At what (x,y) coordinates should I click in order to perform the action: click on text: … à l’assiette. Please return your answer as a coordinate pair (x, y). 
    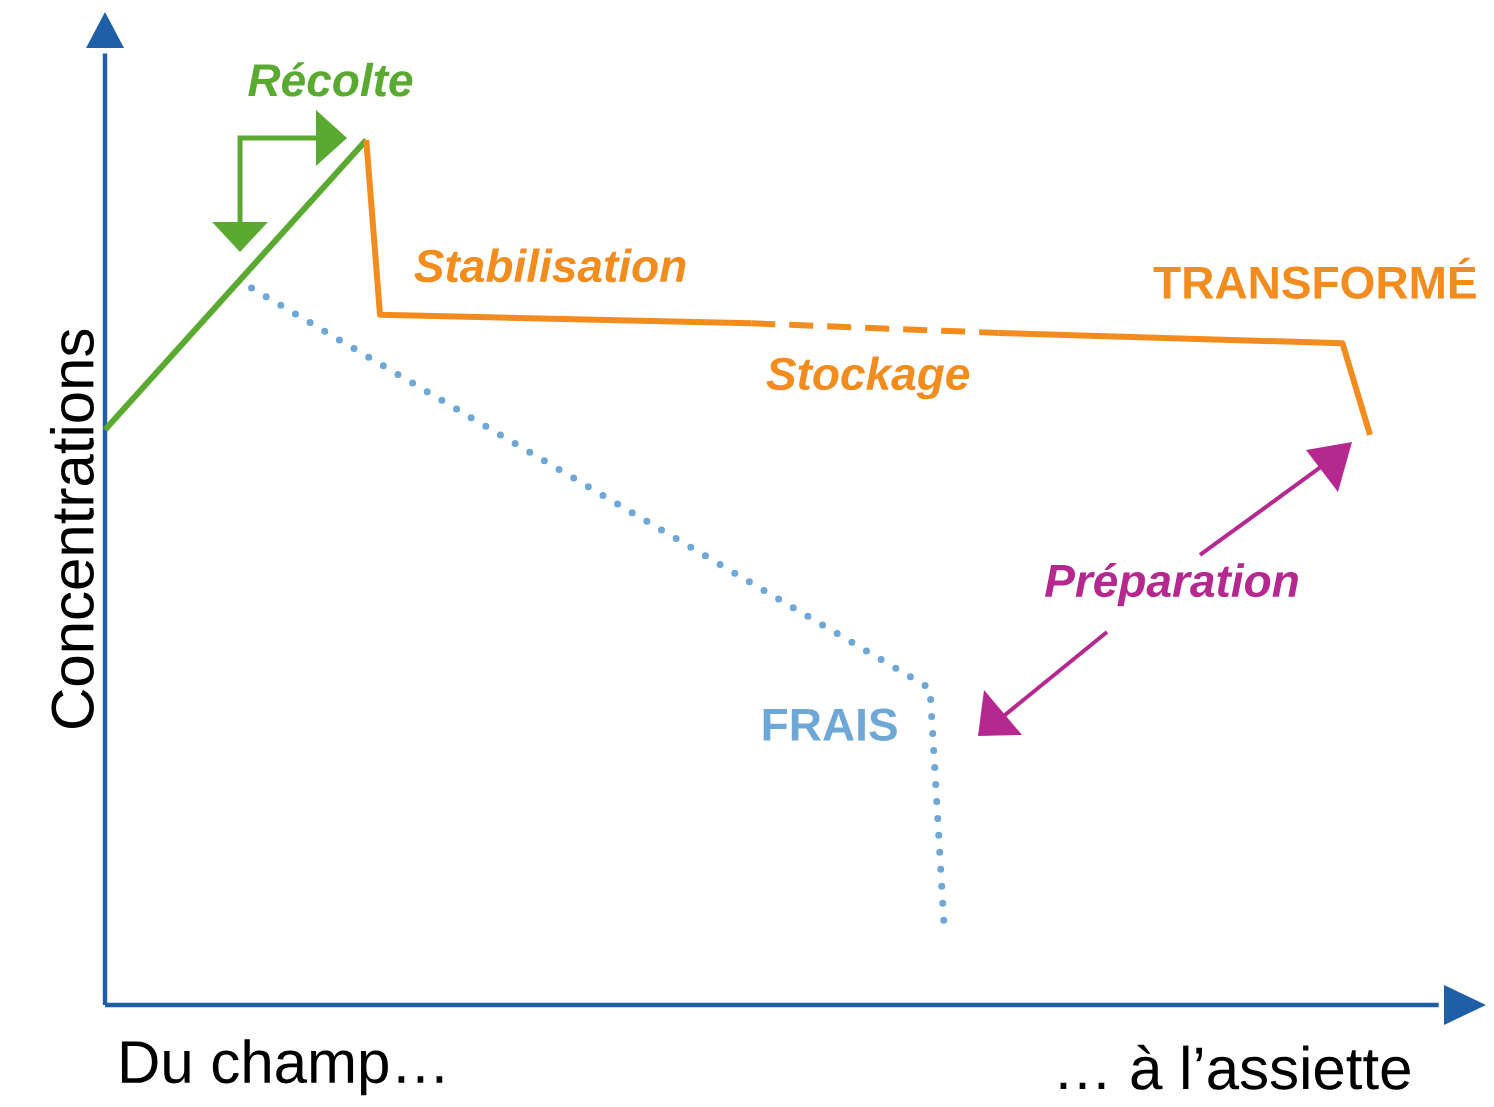
    Looking at the image, I should click on (1235, 1067).